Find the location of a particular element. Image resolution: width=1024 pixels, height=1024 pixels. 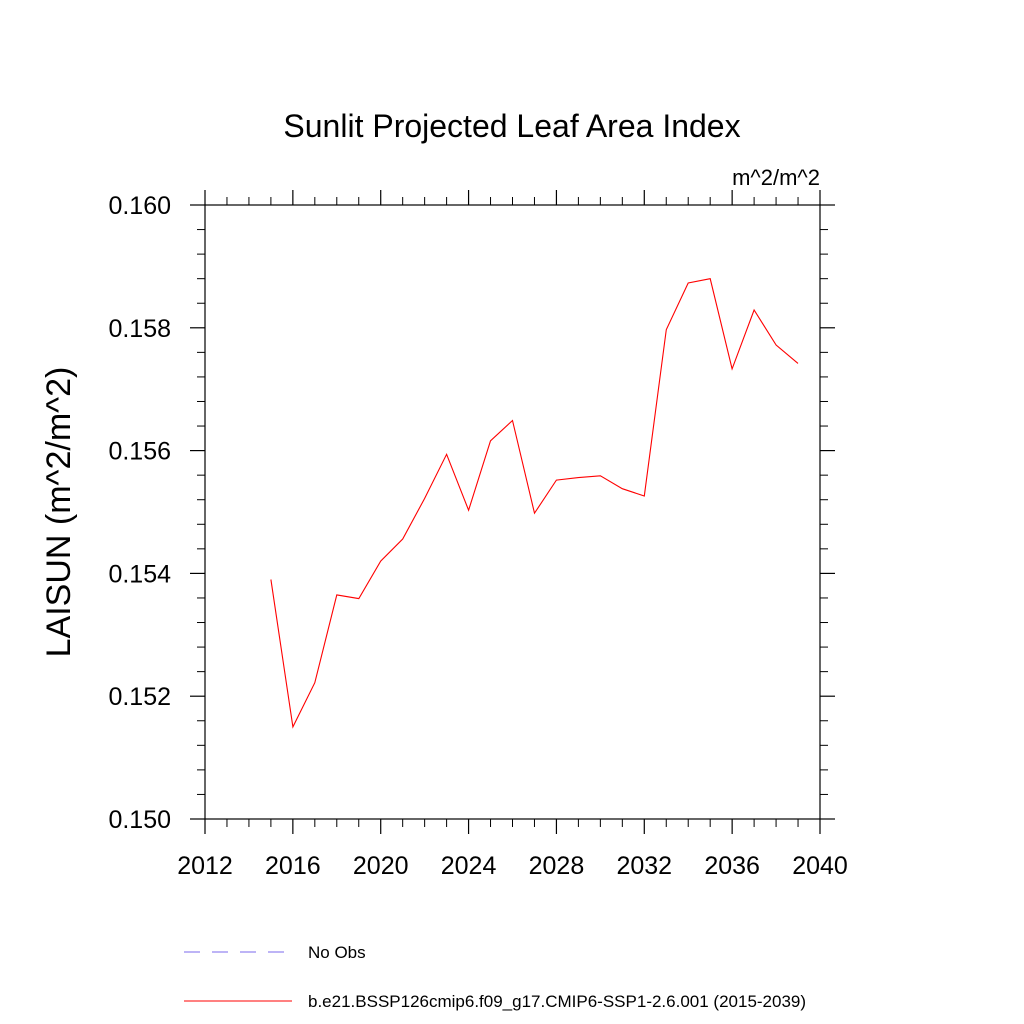

y-tick-label: 0.150 is located at coordinates (139, 820).